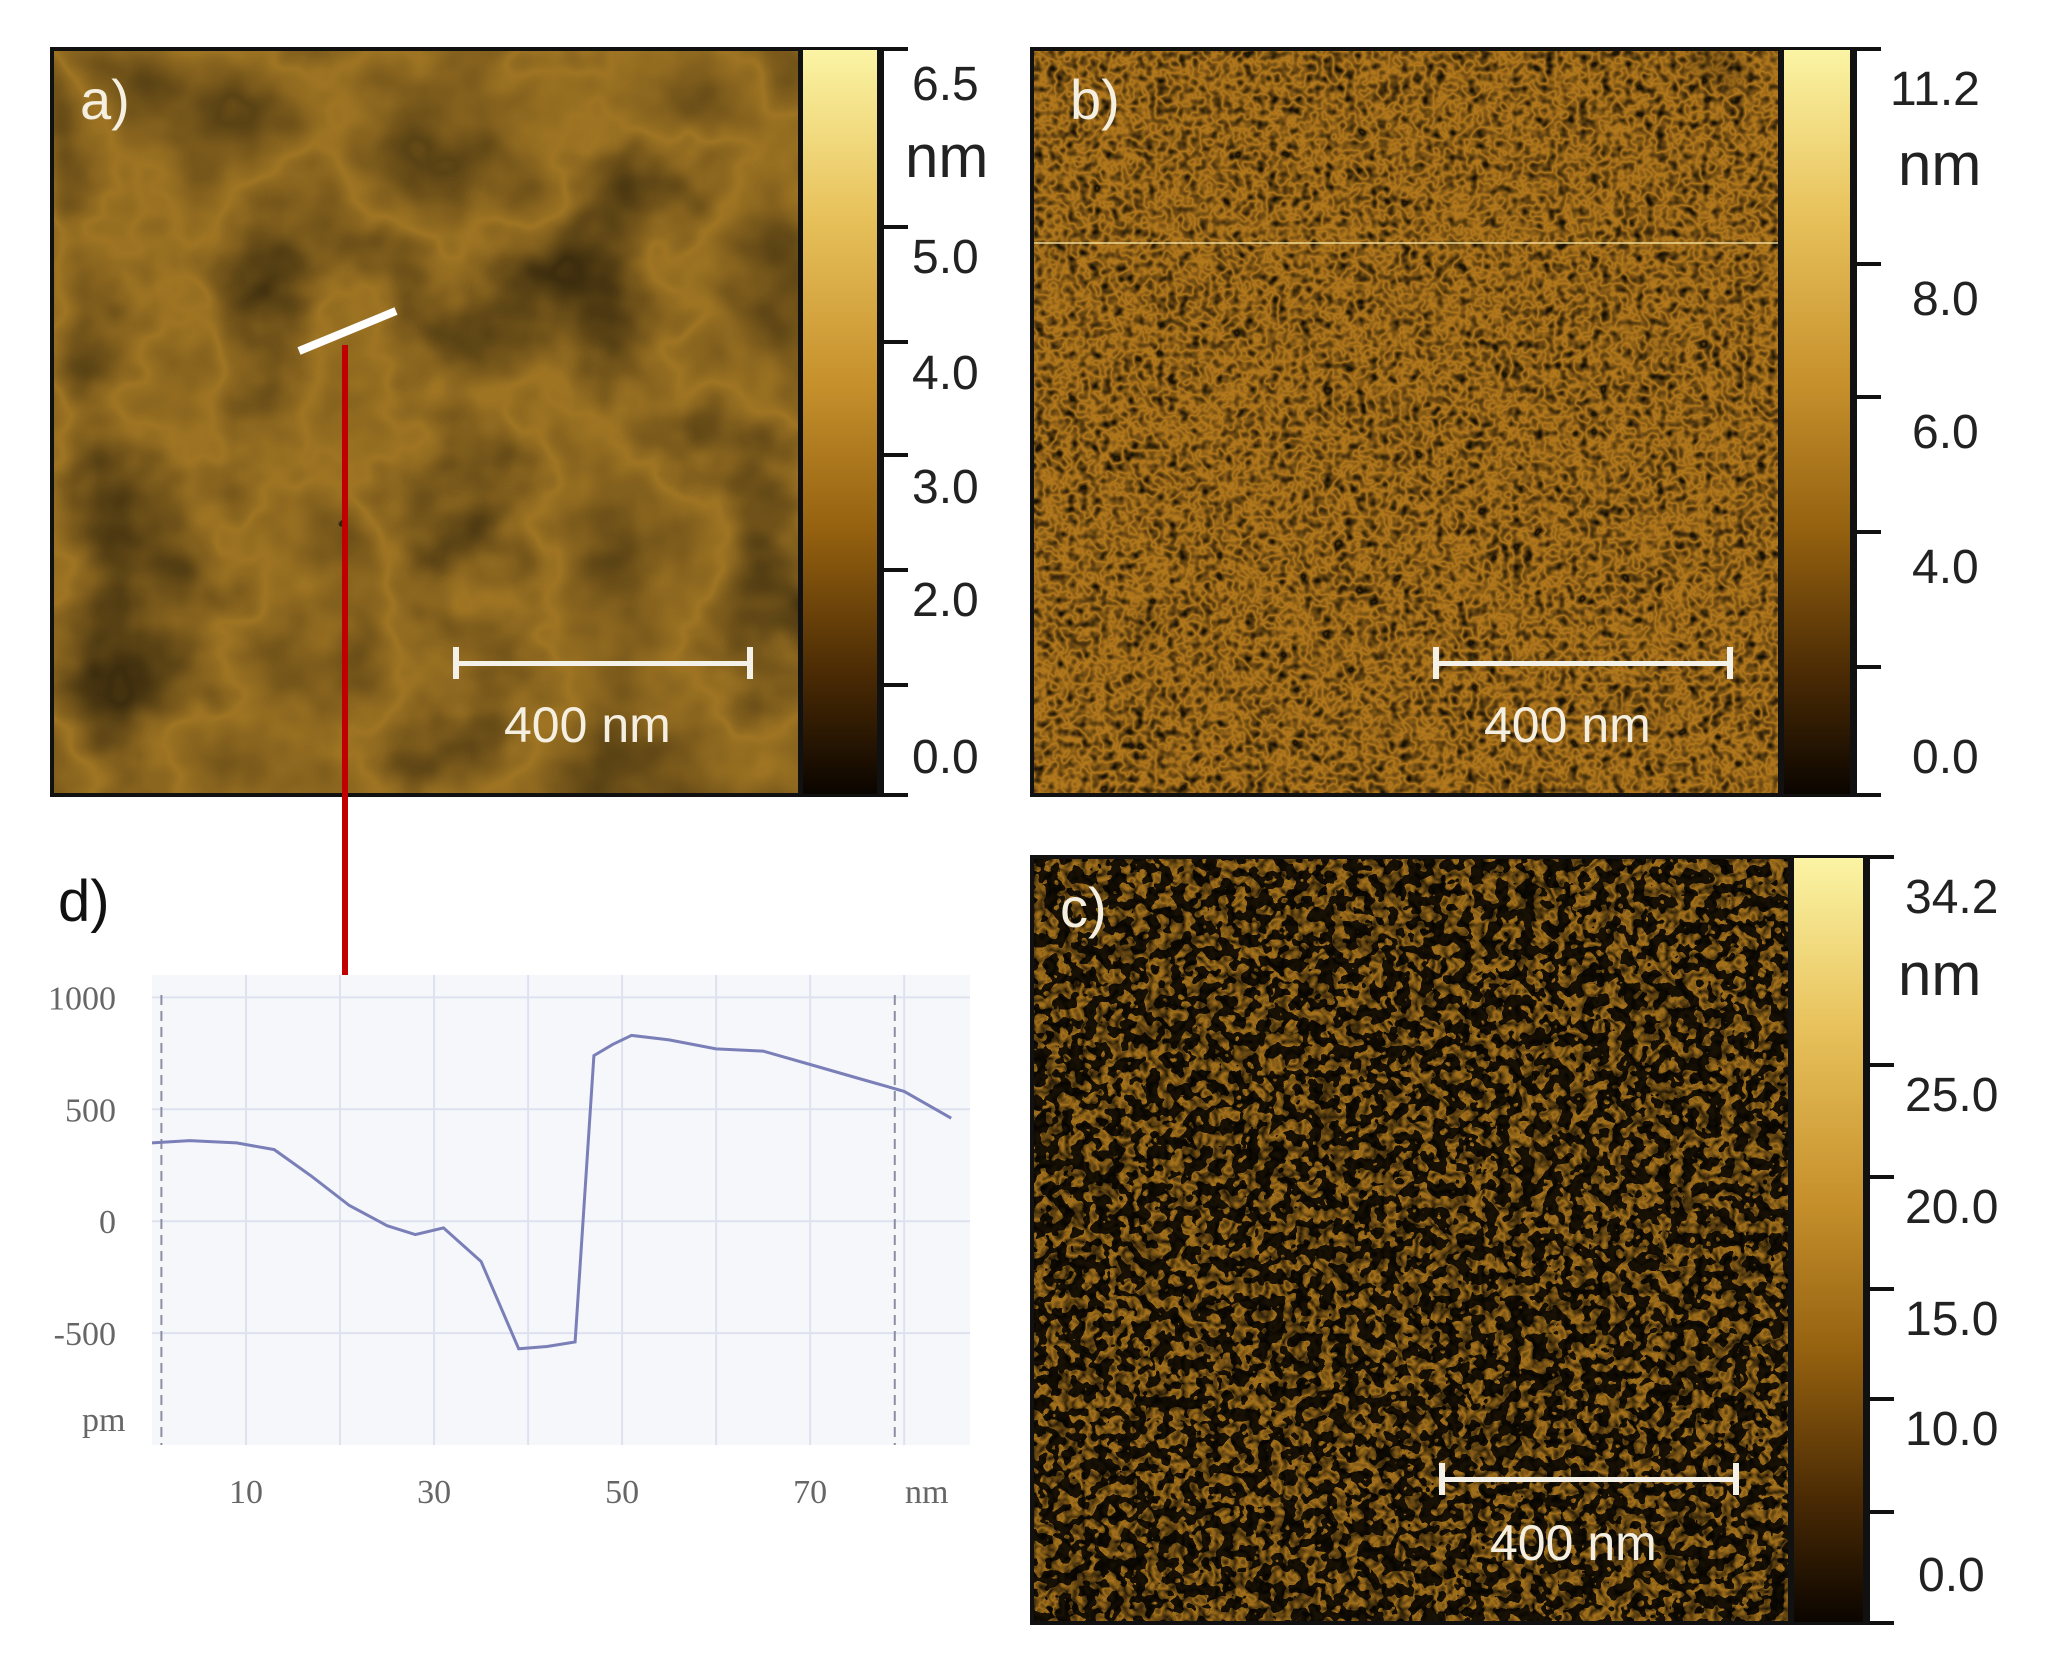 This screenshot has height=1655, width=2051. I want to click on x-tick-label: 10, so click(246, 1492).